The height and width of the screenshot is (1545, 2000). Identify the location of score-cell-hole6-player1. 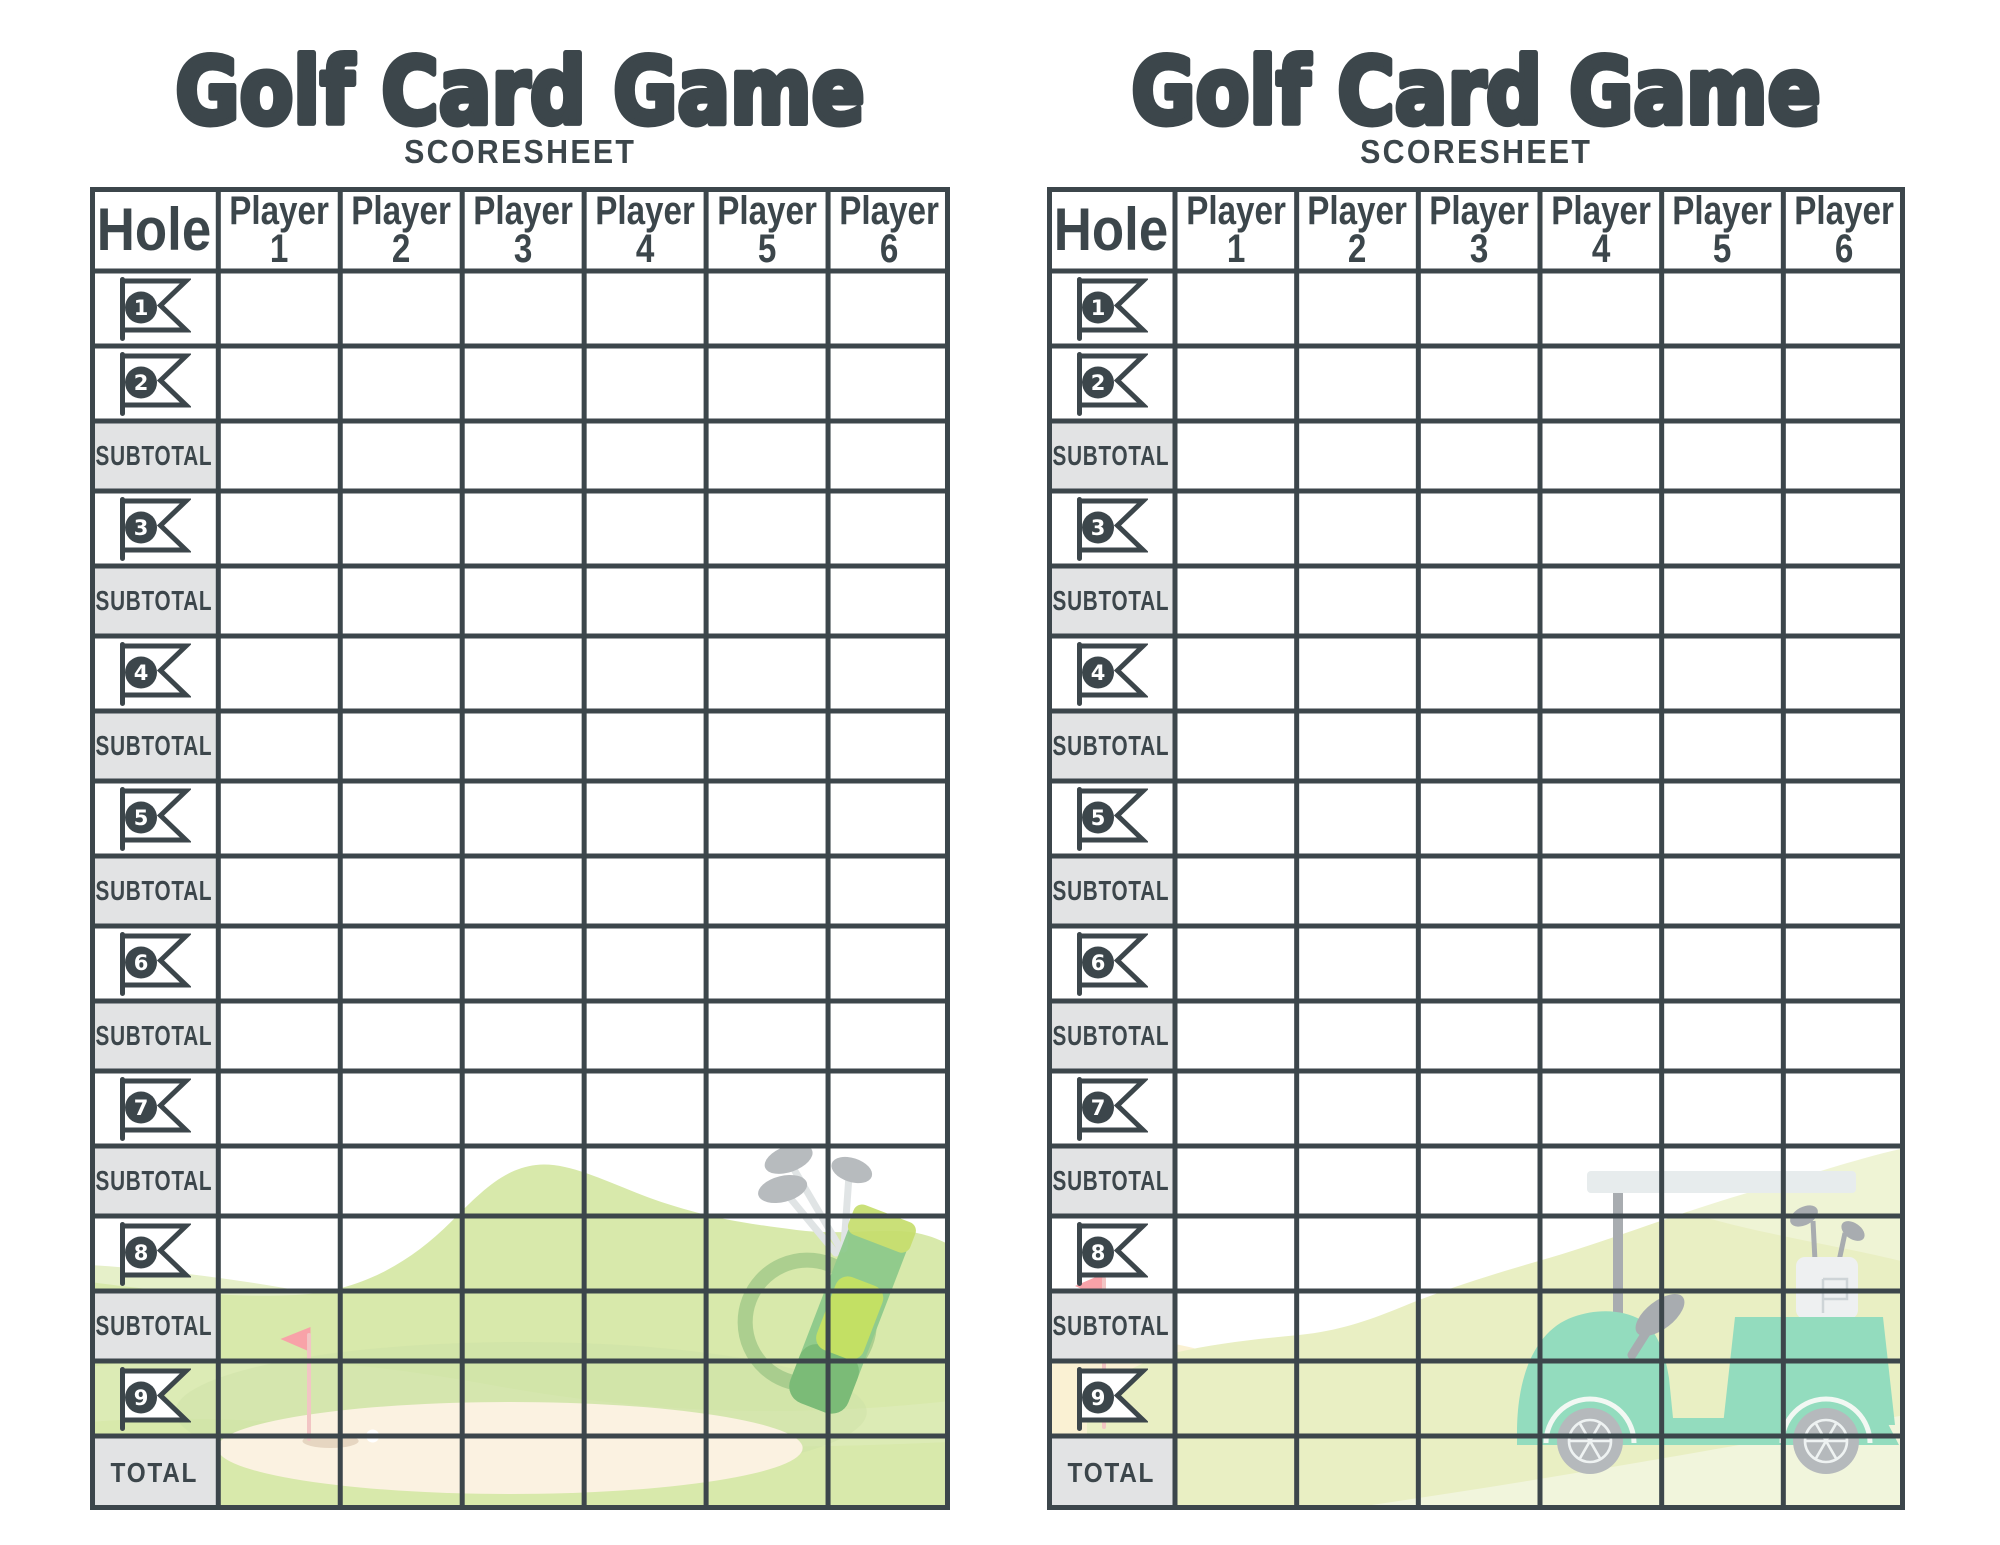
(279, 963).